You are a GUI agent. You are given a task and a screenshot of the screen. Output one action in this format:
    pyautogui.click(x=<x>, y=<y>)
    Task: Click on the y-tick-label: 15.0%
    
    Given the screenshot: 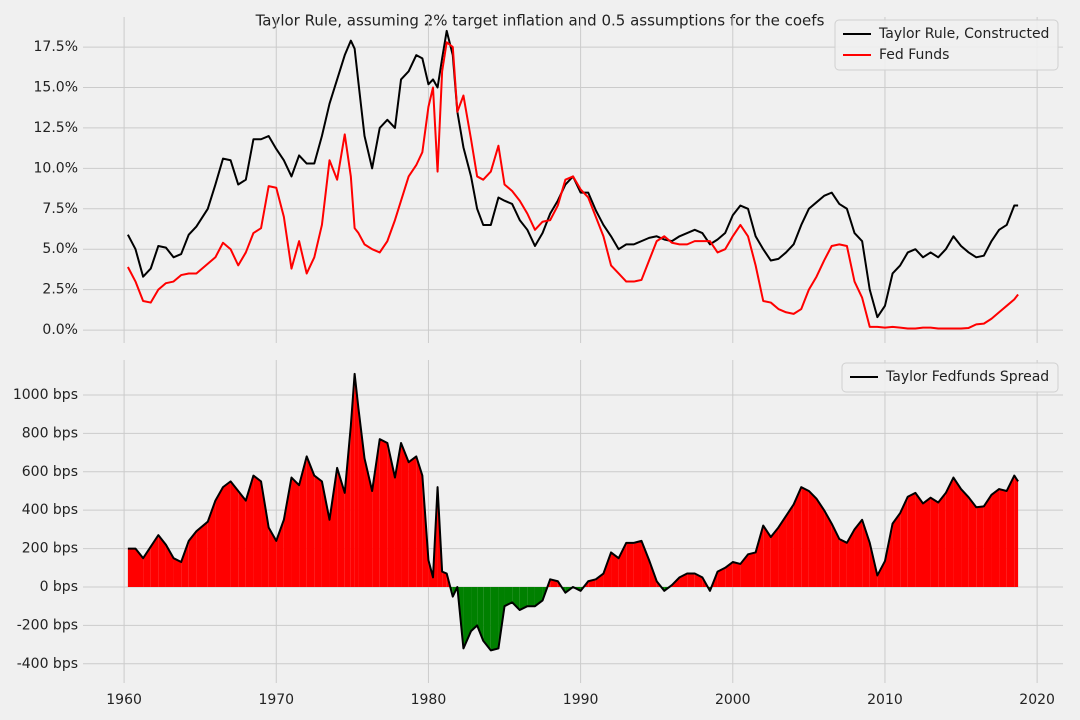 What is the action you would take?
    pyautogui.click(x=56, y=88)
    